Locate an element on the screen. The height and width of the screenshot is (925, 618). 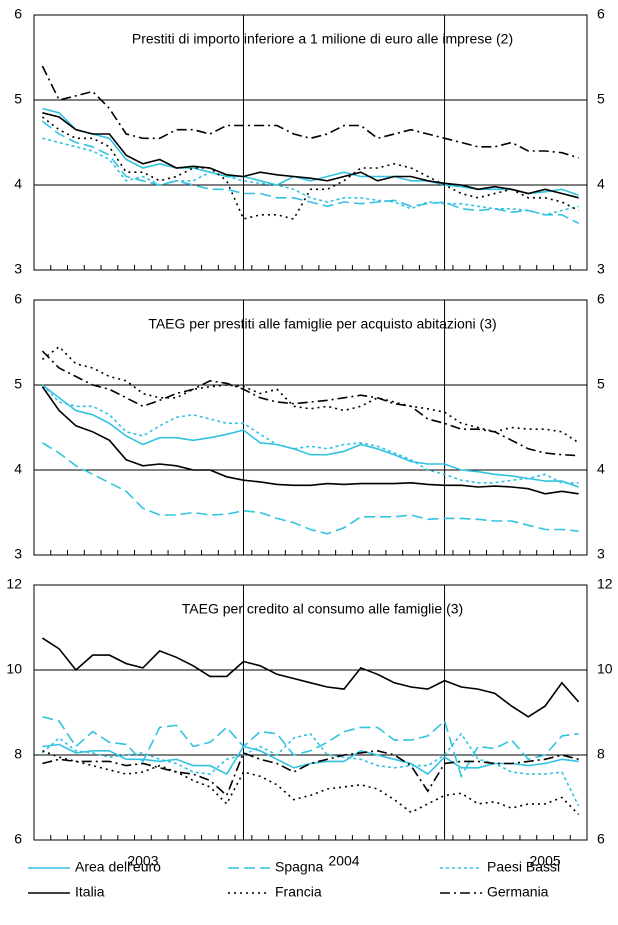
y2-tick-label: 8 is located at coordinates (601, 754).